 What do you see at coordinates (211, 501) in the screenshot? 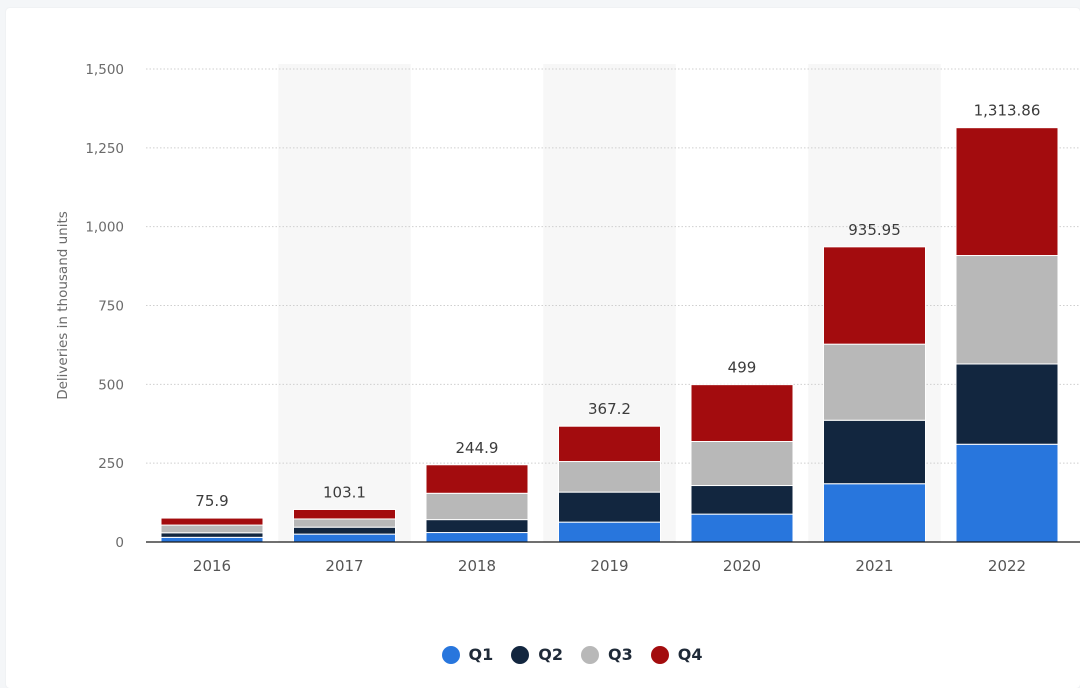
I see `total-label: 75.9` at bounding box center [211, 501].